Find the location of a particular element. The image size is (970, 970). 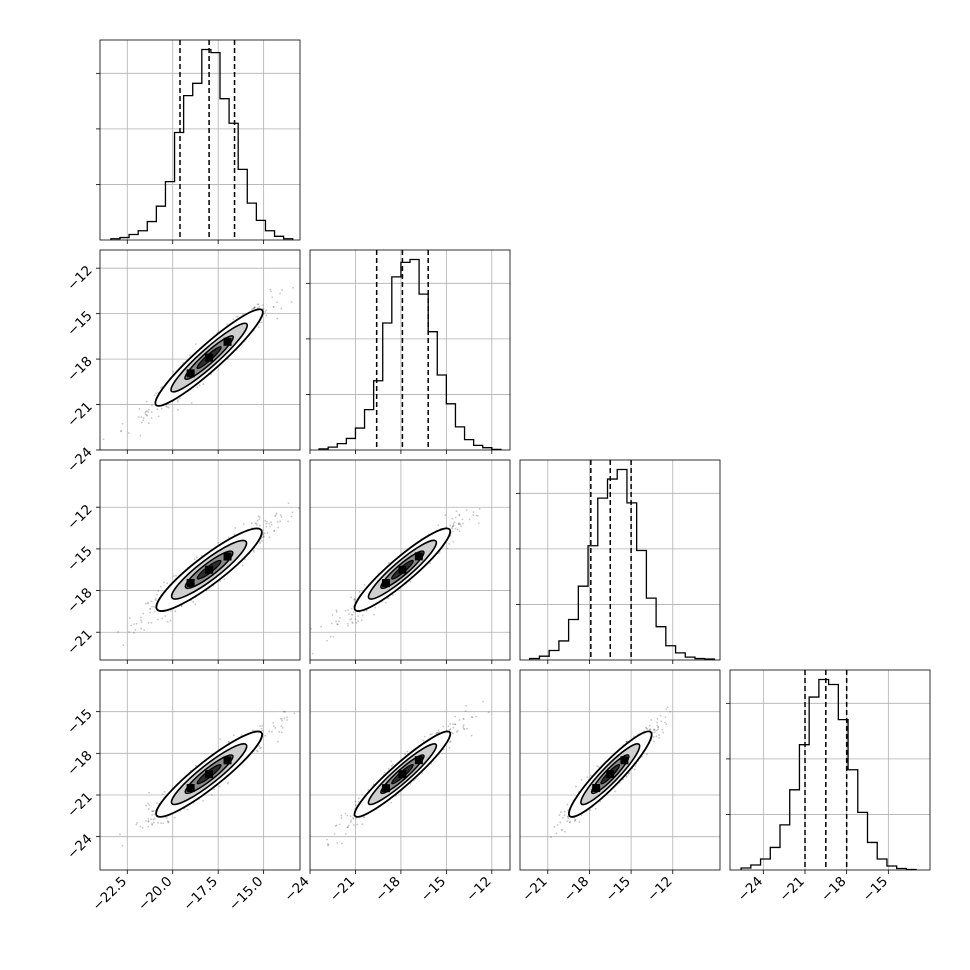

y-tick-label: −24 is located at coordinates (79, 846).